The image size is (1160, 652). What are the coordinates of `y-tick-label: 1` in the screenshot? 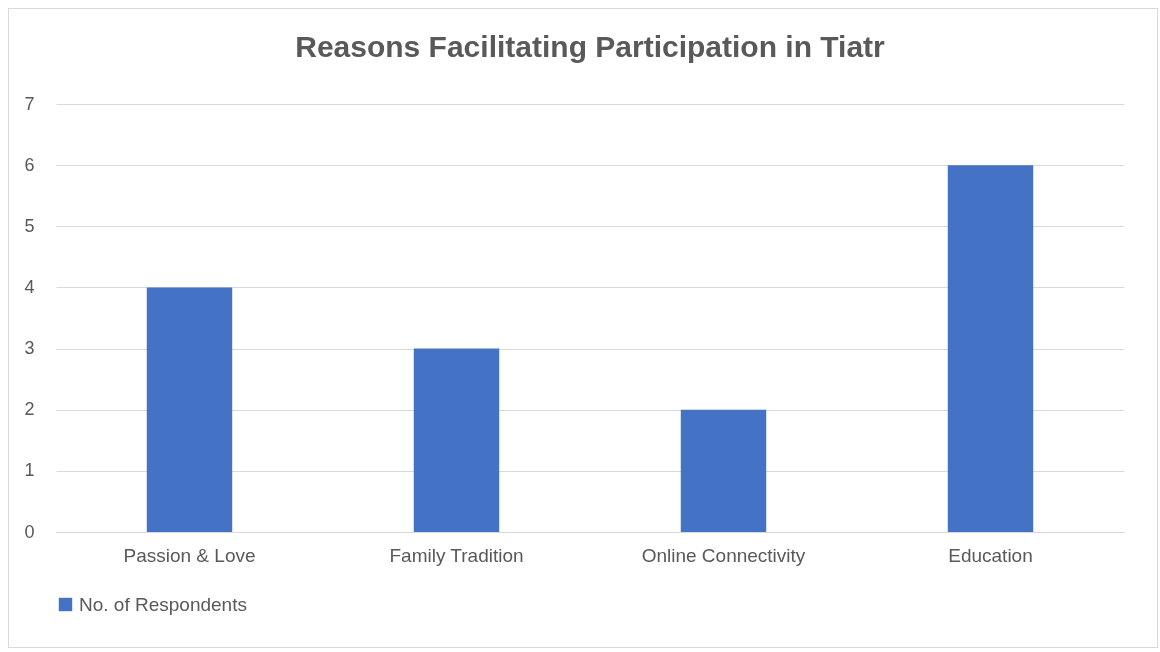 It's located at (29, 470).